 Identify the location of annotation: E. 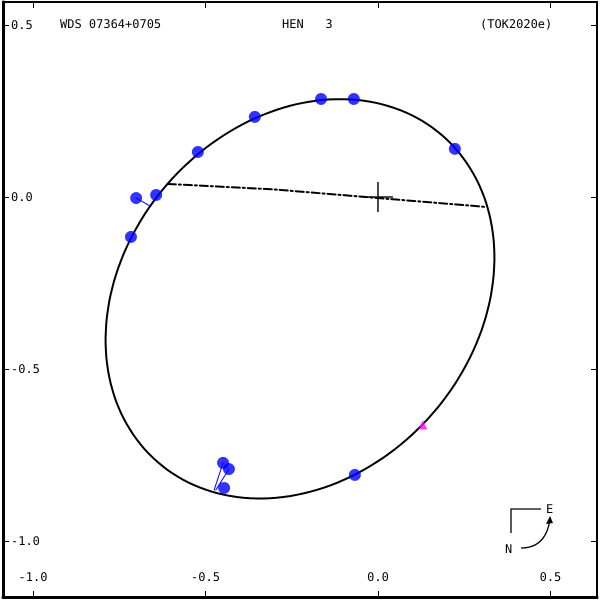
(550, 509).